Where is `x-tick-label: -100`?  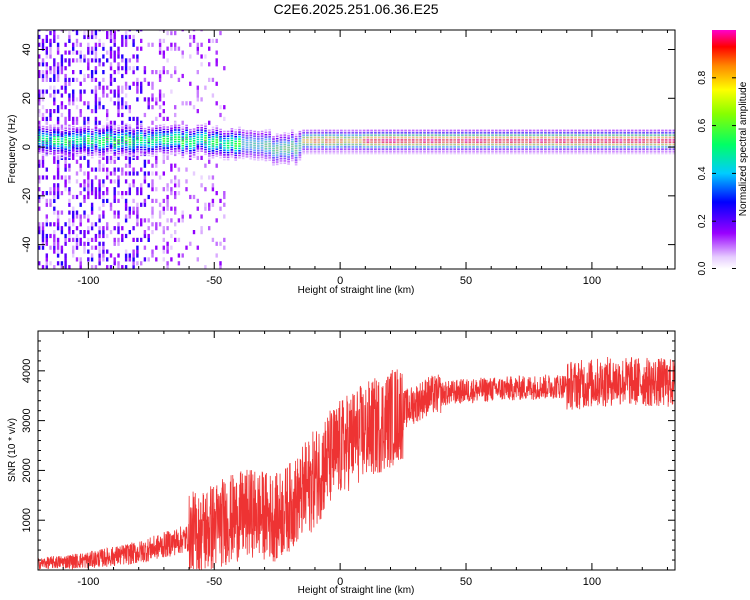
x-tick-label: -100 is located at coordinates (88, 582).